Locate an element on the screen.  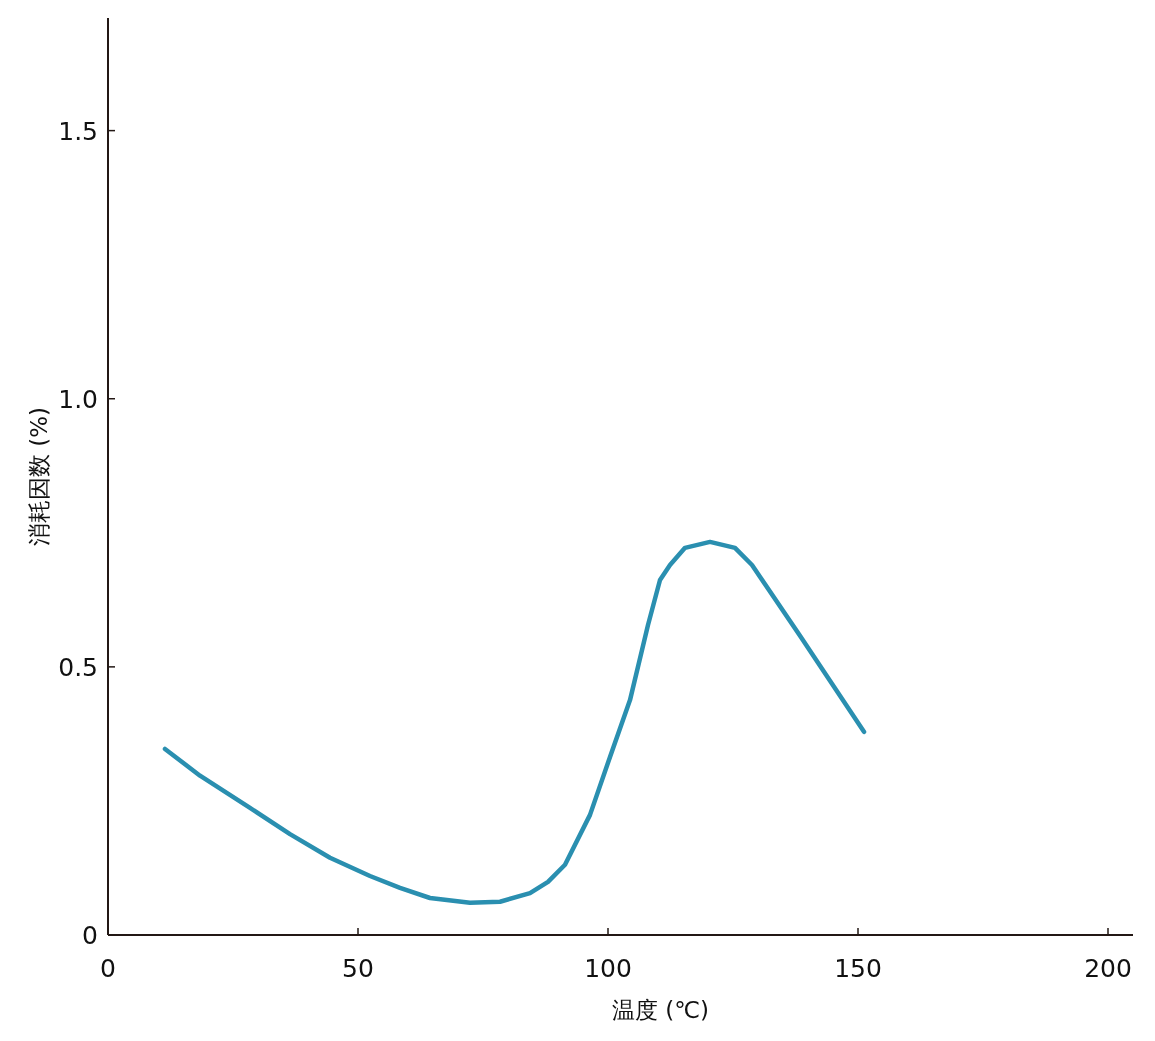
y-tick-label: 1.0 is located at coordinates (78, 399).